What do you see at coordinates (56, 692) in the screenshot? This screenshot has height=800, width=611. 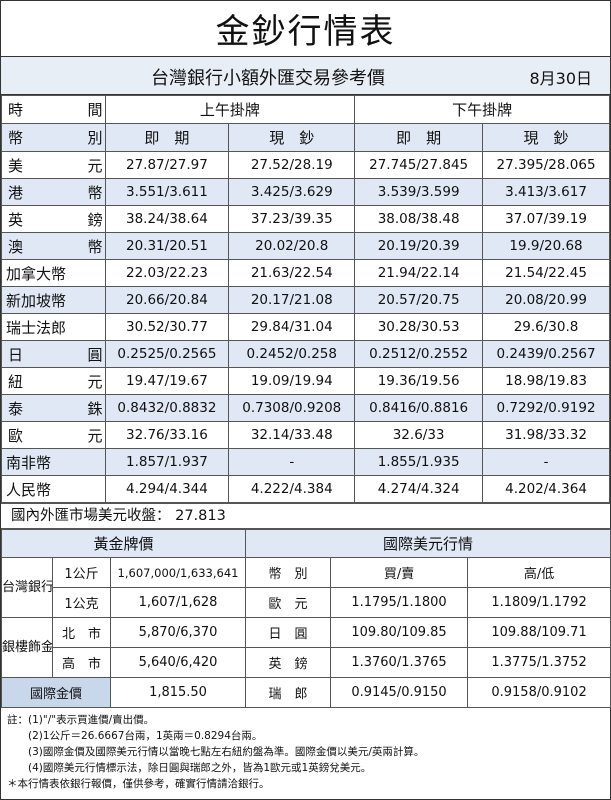 I see `intl-gold-label: 國際金價` at bounding box center [56, 692].